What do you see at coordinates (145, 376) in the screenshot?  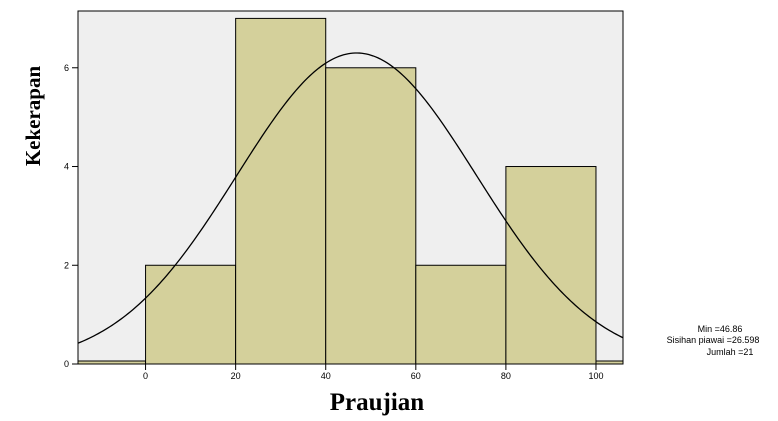 I see `x-tick-label: 0` at bounding box center [145, 376].